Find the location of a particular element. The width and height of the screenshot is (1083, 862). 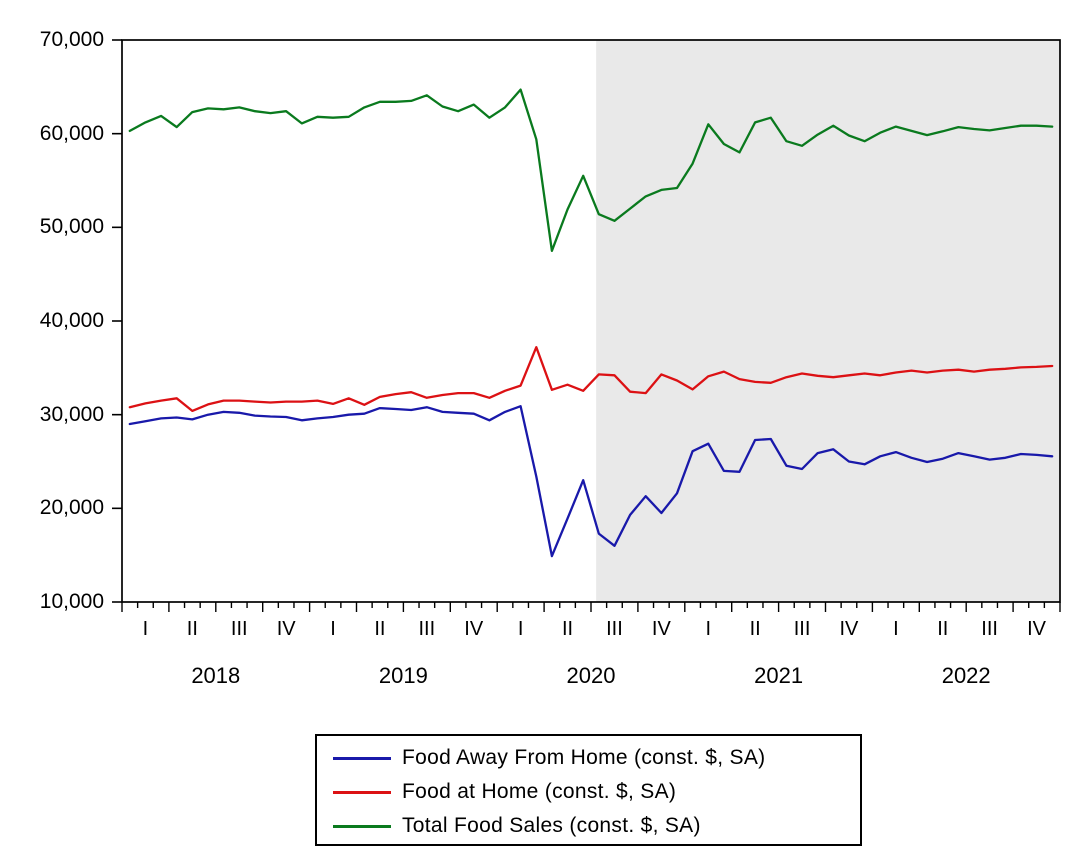

y-axis-label: 10,000 is located at coordinates (71, 601).